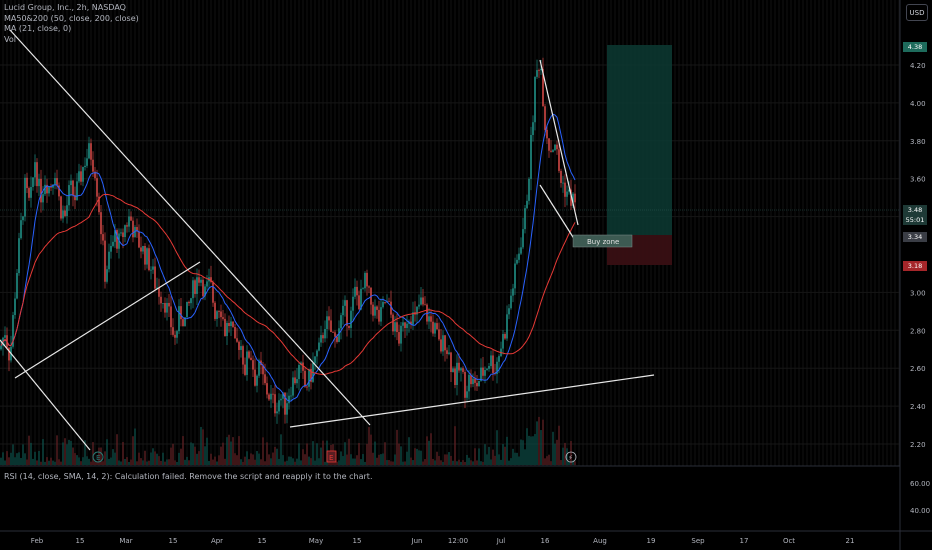 This screenshot has height=550, width=932. I want to click on legend-volume: Vol, so click(10, 39).